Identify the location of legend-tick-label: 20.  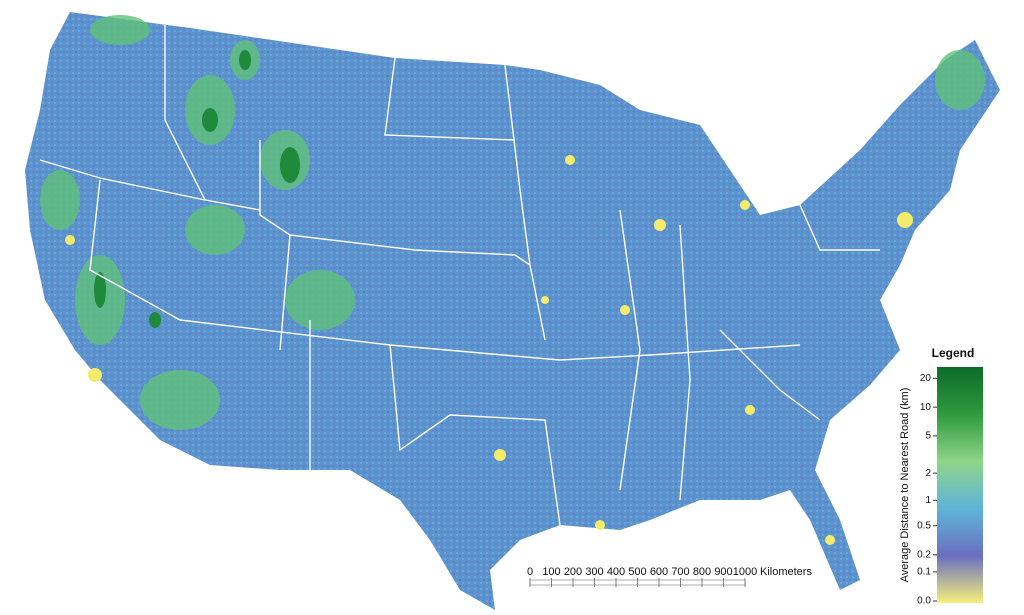
(926, 378).